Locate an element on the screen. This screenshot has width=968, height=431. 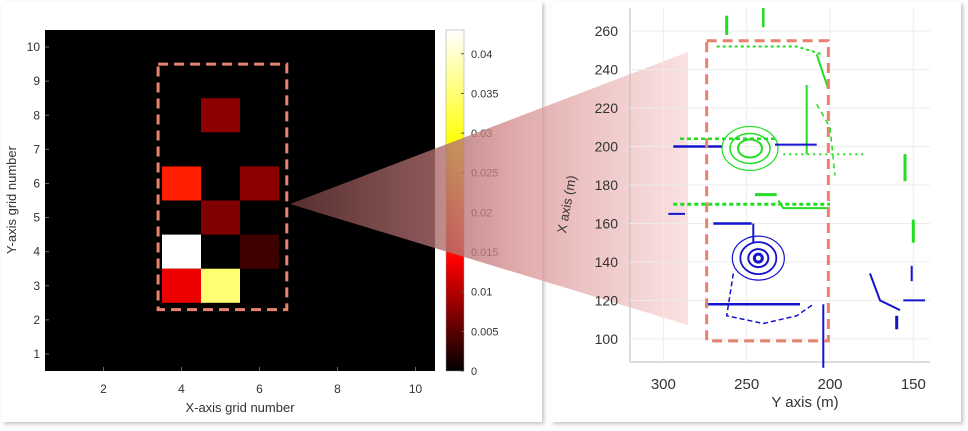
point-cloud-x-tick-label: 150 is located at coordinates (913, 384).